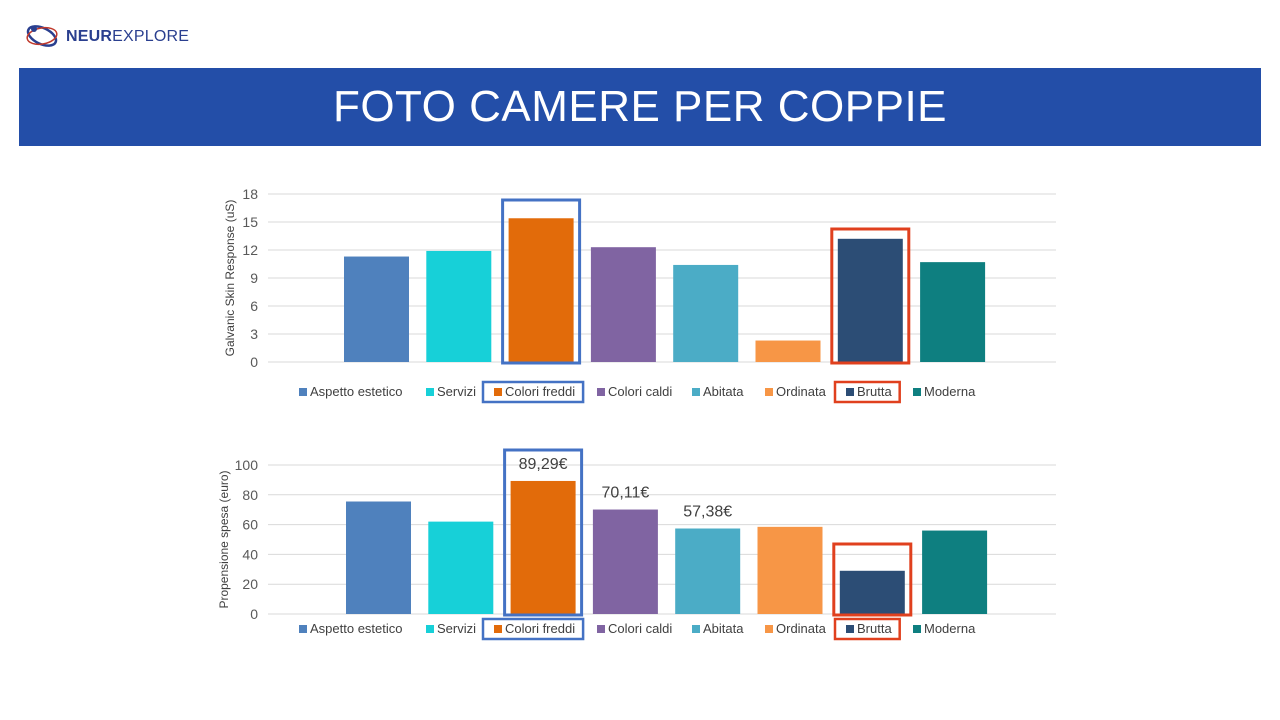  I want to click on y-axis-label: Galvanic Skin Response (uS), so click(230, 278).